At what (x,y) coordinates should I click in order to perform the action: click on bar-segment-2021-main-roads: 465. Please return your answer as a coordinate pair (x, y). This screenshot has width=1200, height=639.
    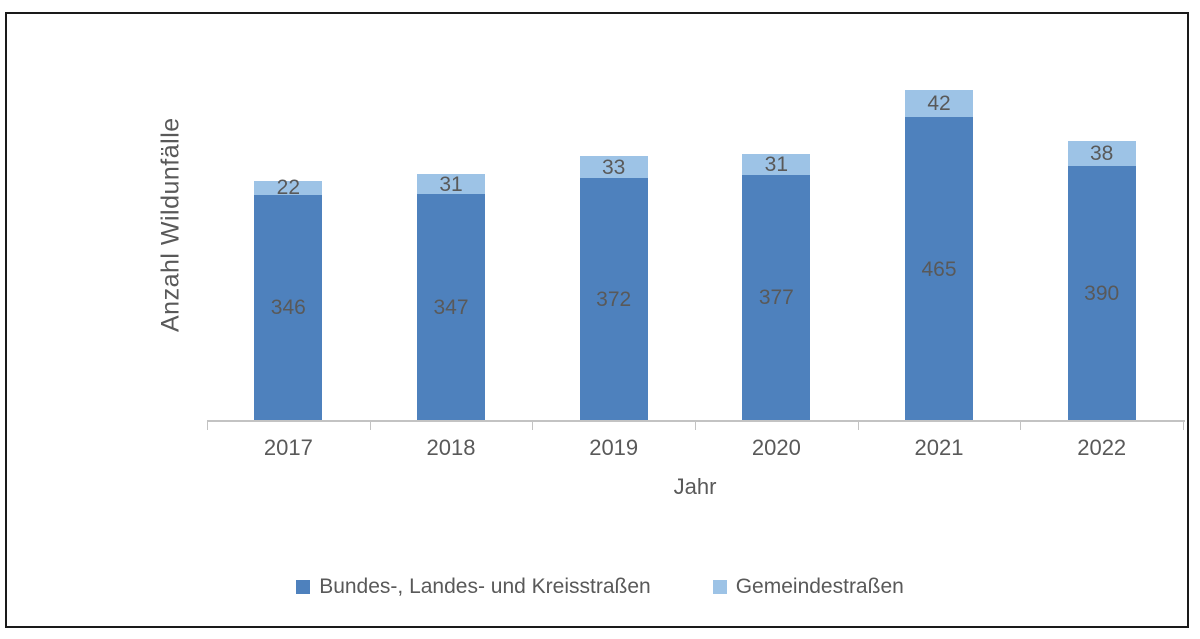
    Looking at the image, I should click on (939, 269).